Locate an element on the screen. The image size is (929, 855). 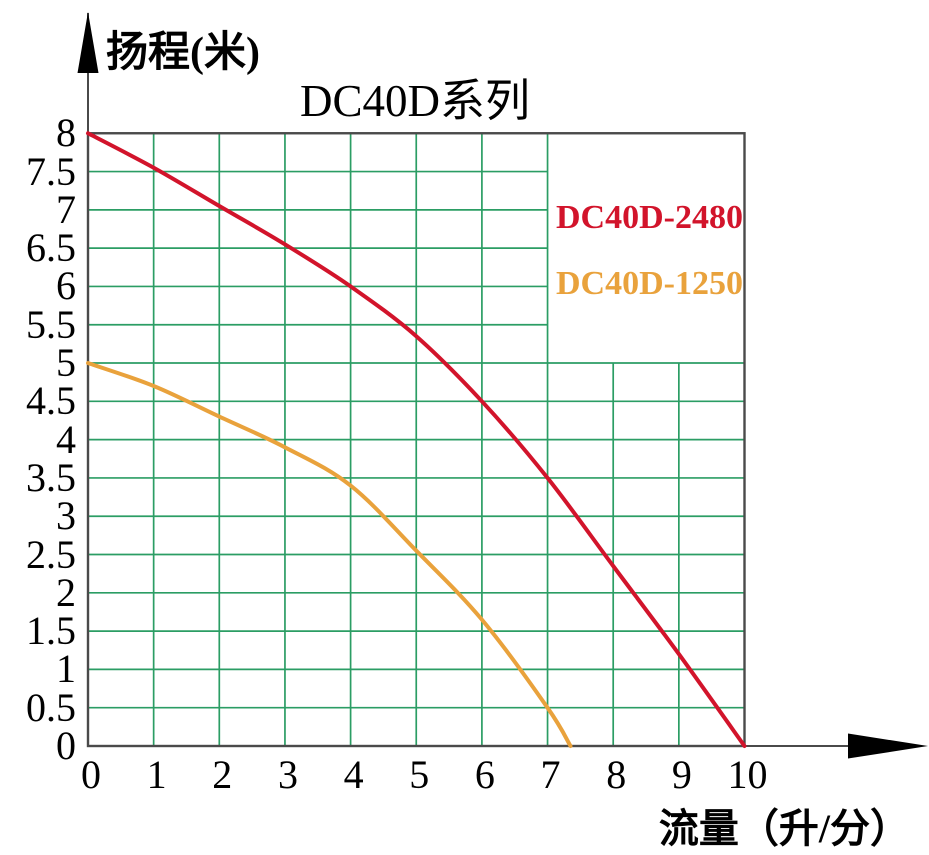
legend: DC40D-2480 DC40D-1250 is located at coordinates (649, 264).